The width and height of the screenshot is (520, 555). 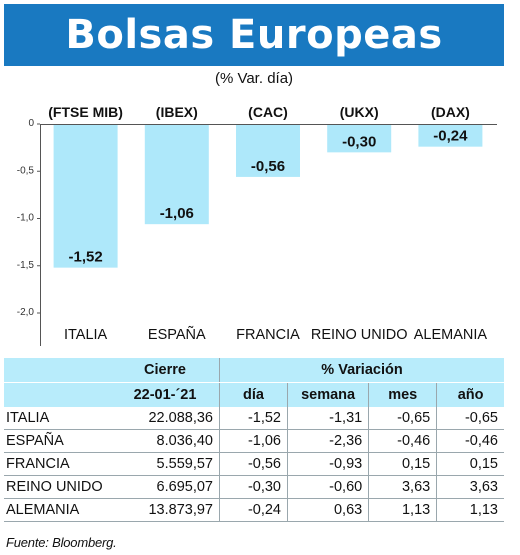 I want to click on table-row: ITALIA 22.088,36 -1,52 -1,31 -0,65 -0,65, so click(x=254, y=418).